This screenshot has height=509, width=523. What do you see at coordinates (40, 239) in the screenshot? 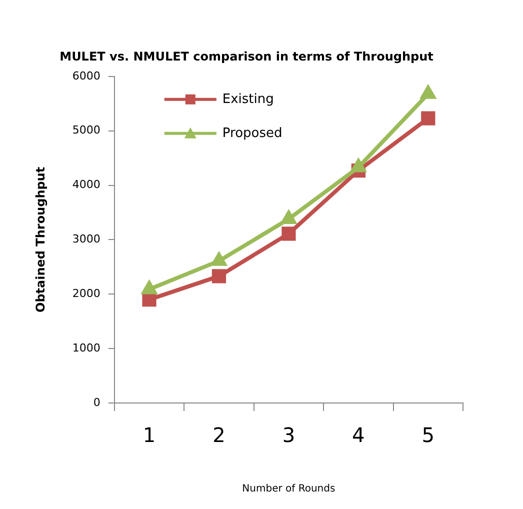
I see `y-axis-title: Obtained Throughput` at bounding box center [40, 239].